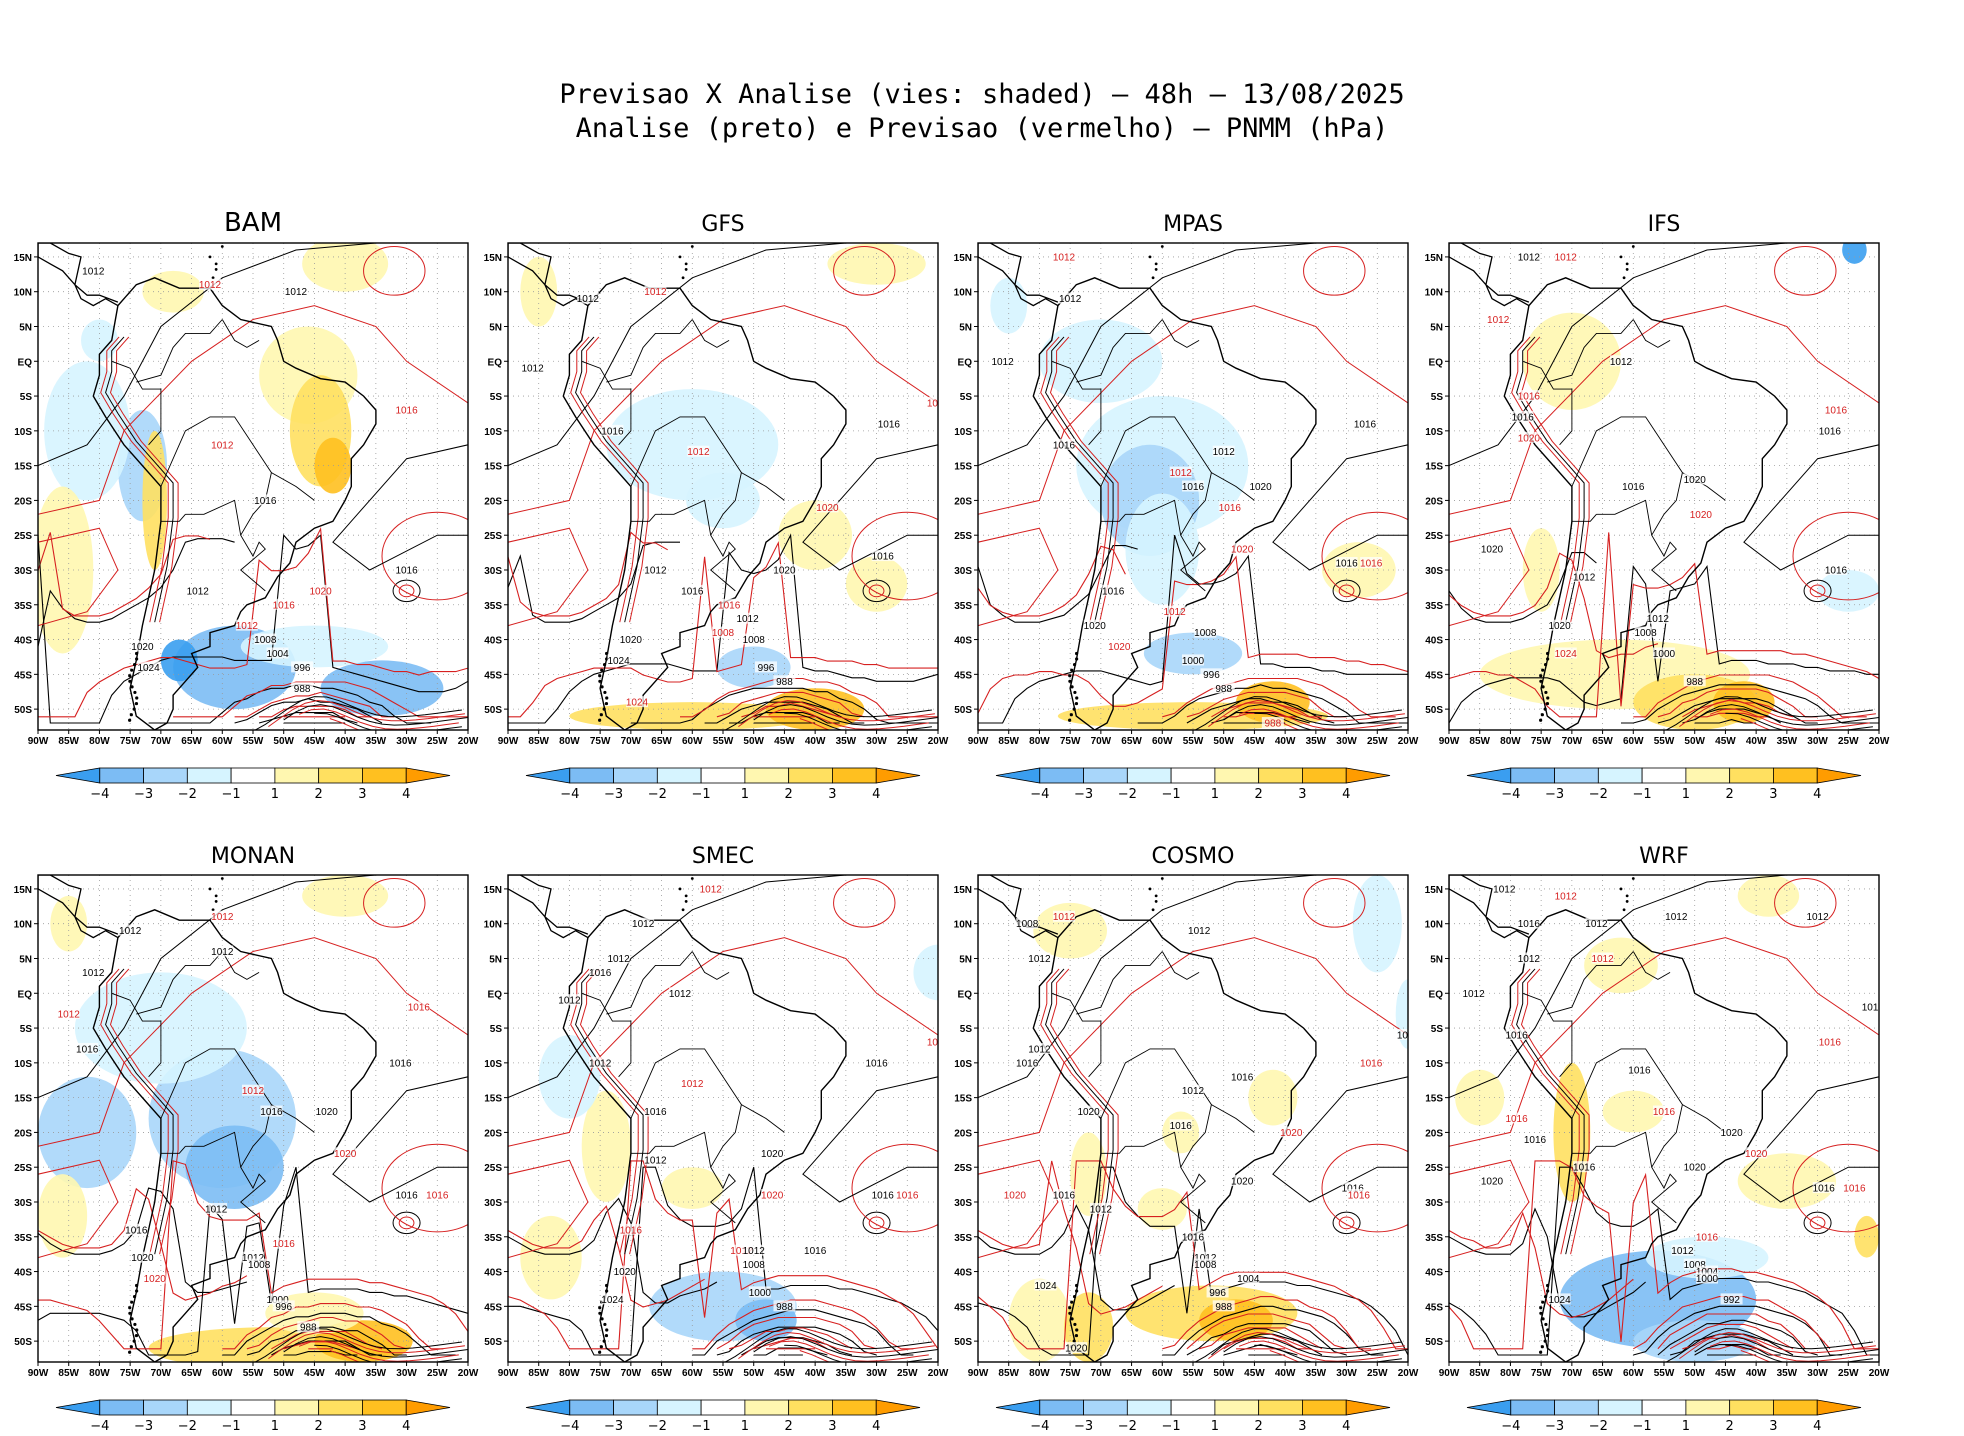 Image resolution: width=1964 pixels, height=1436 pixels. What do you see at coordinates (1008, 741) in the screenshot?
I see `lon-tick-label: 85W` at bounding box center [1008, 741].